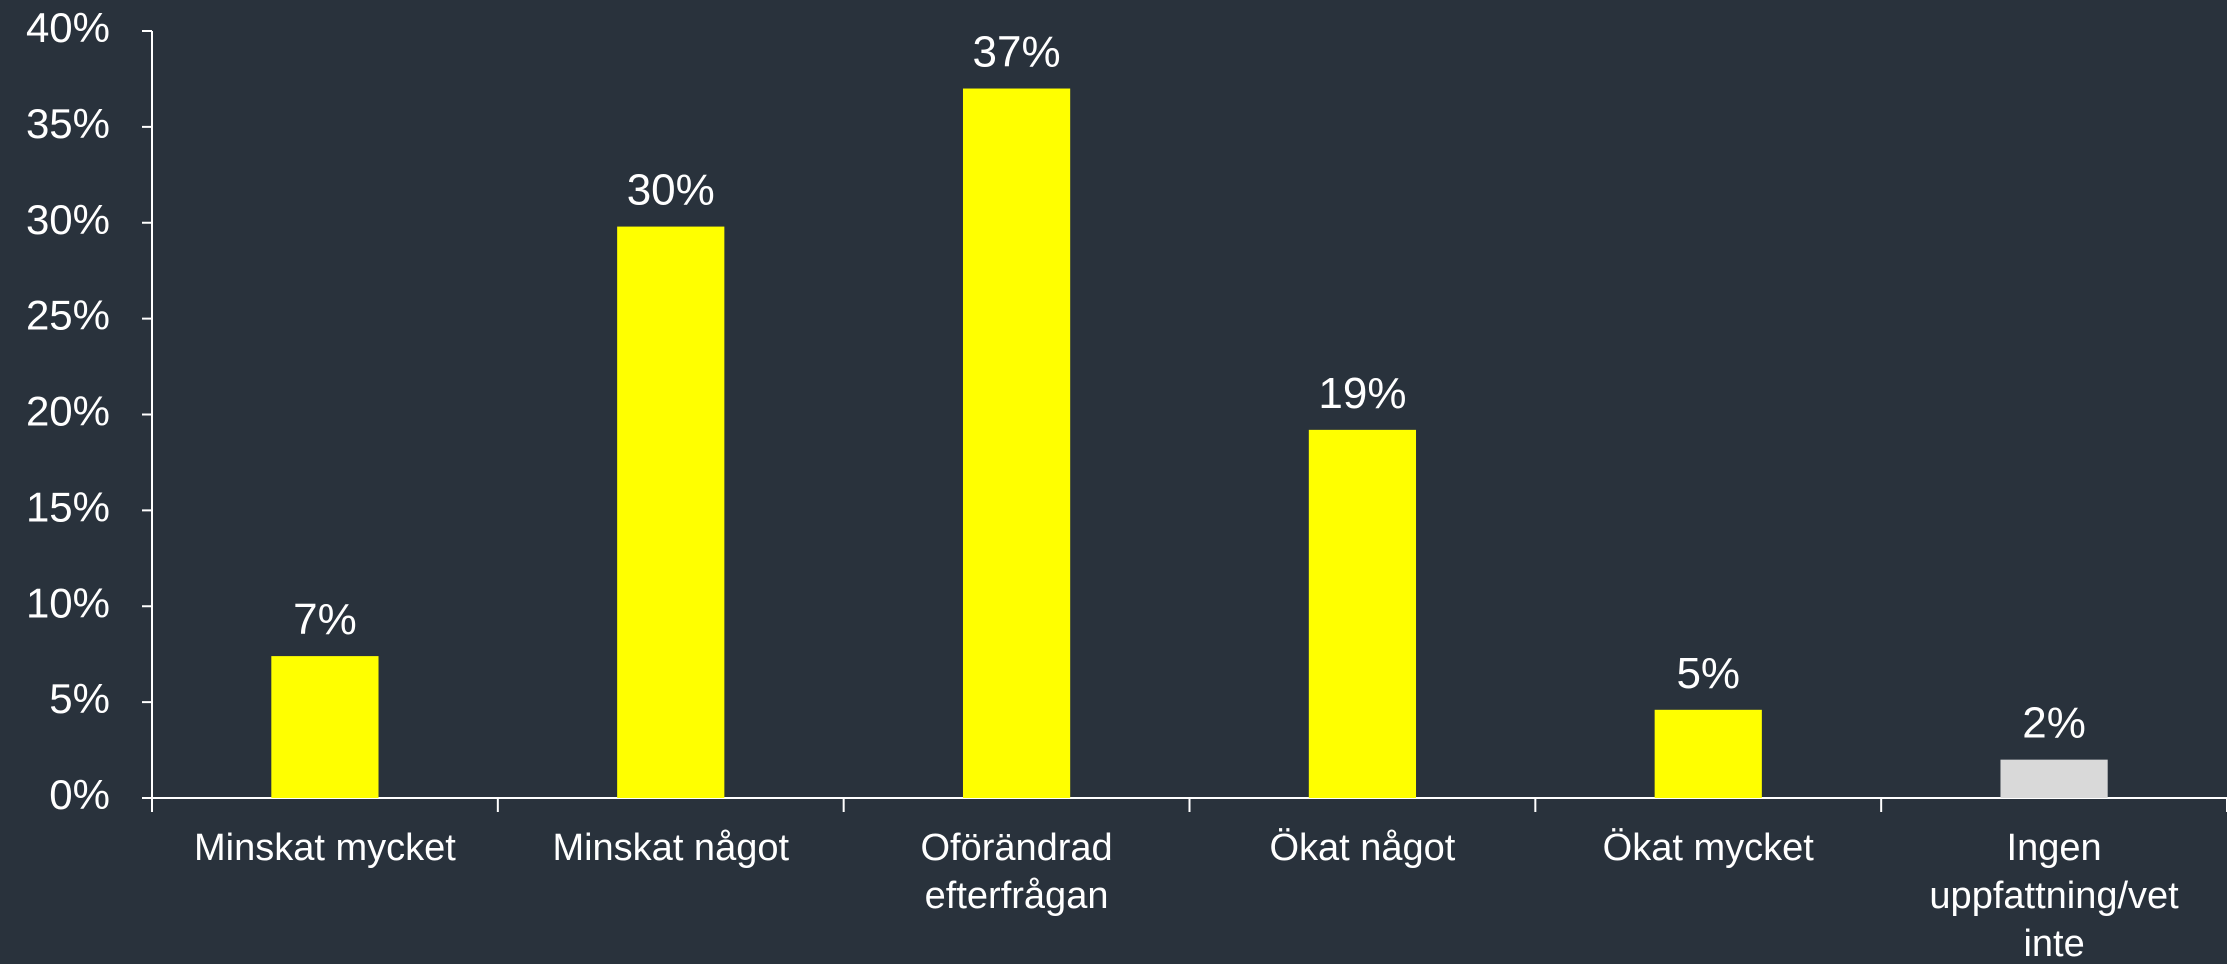 The height and width of the screenshot is (964, 2227). I want to click on y-tick-label: 0%, so click(79, 794).